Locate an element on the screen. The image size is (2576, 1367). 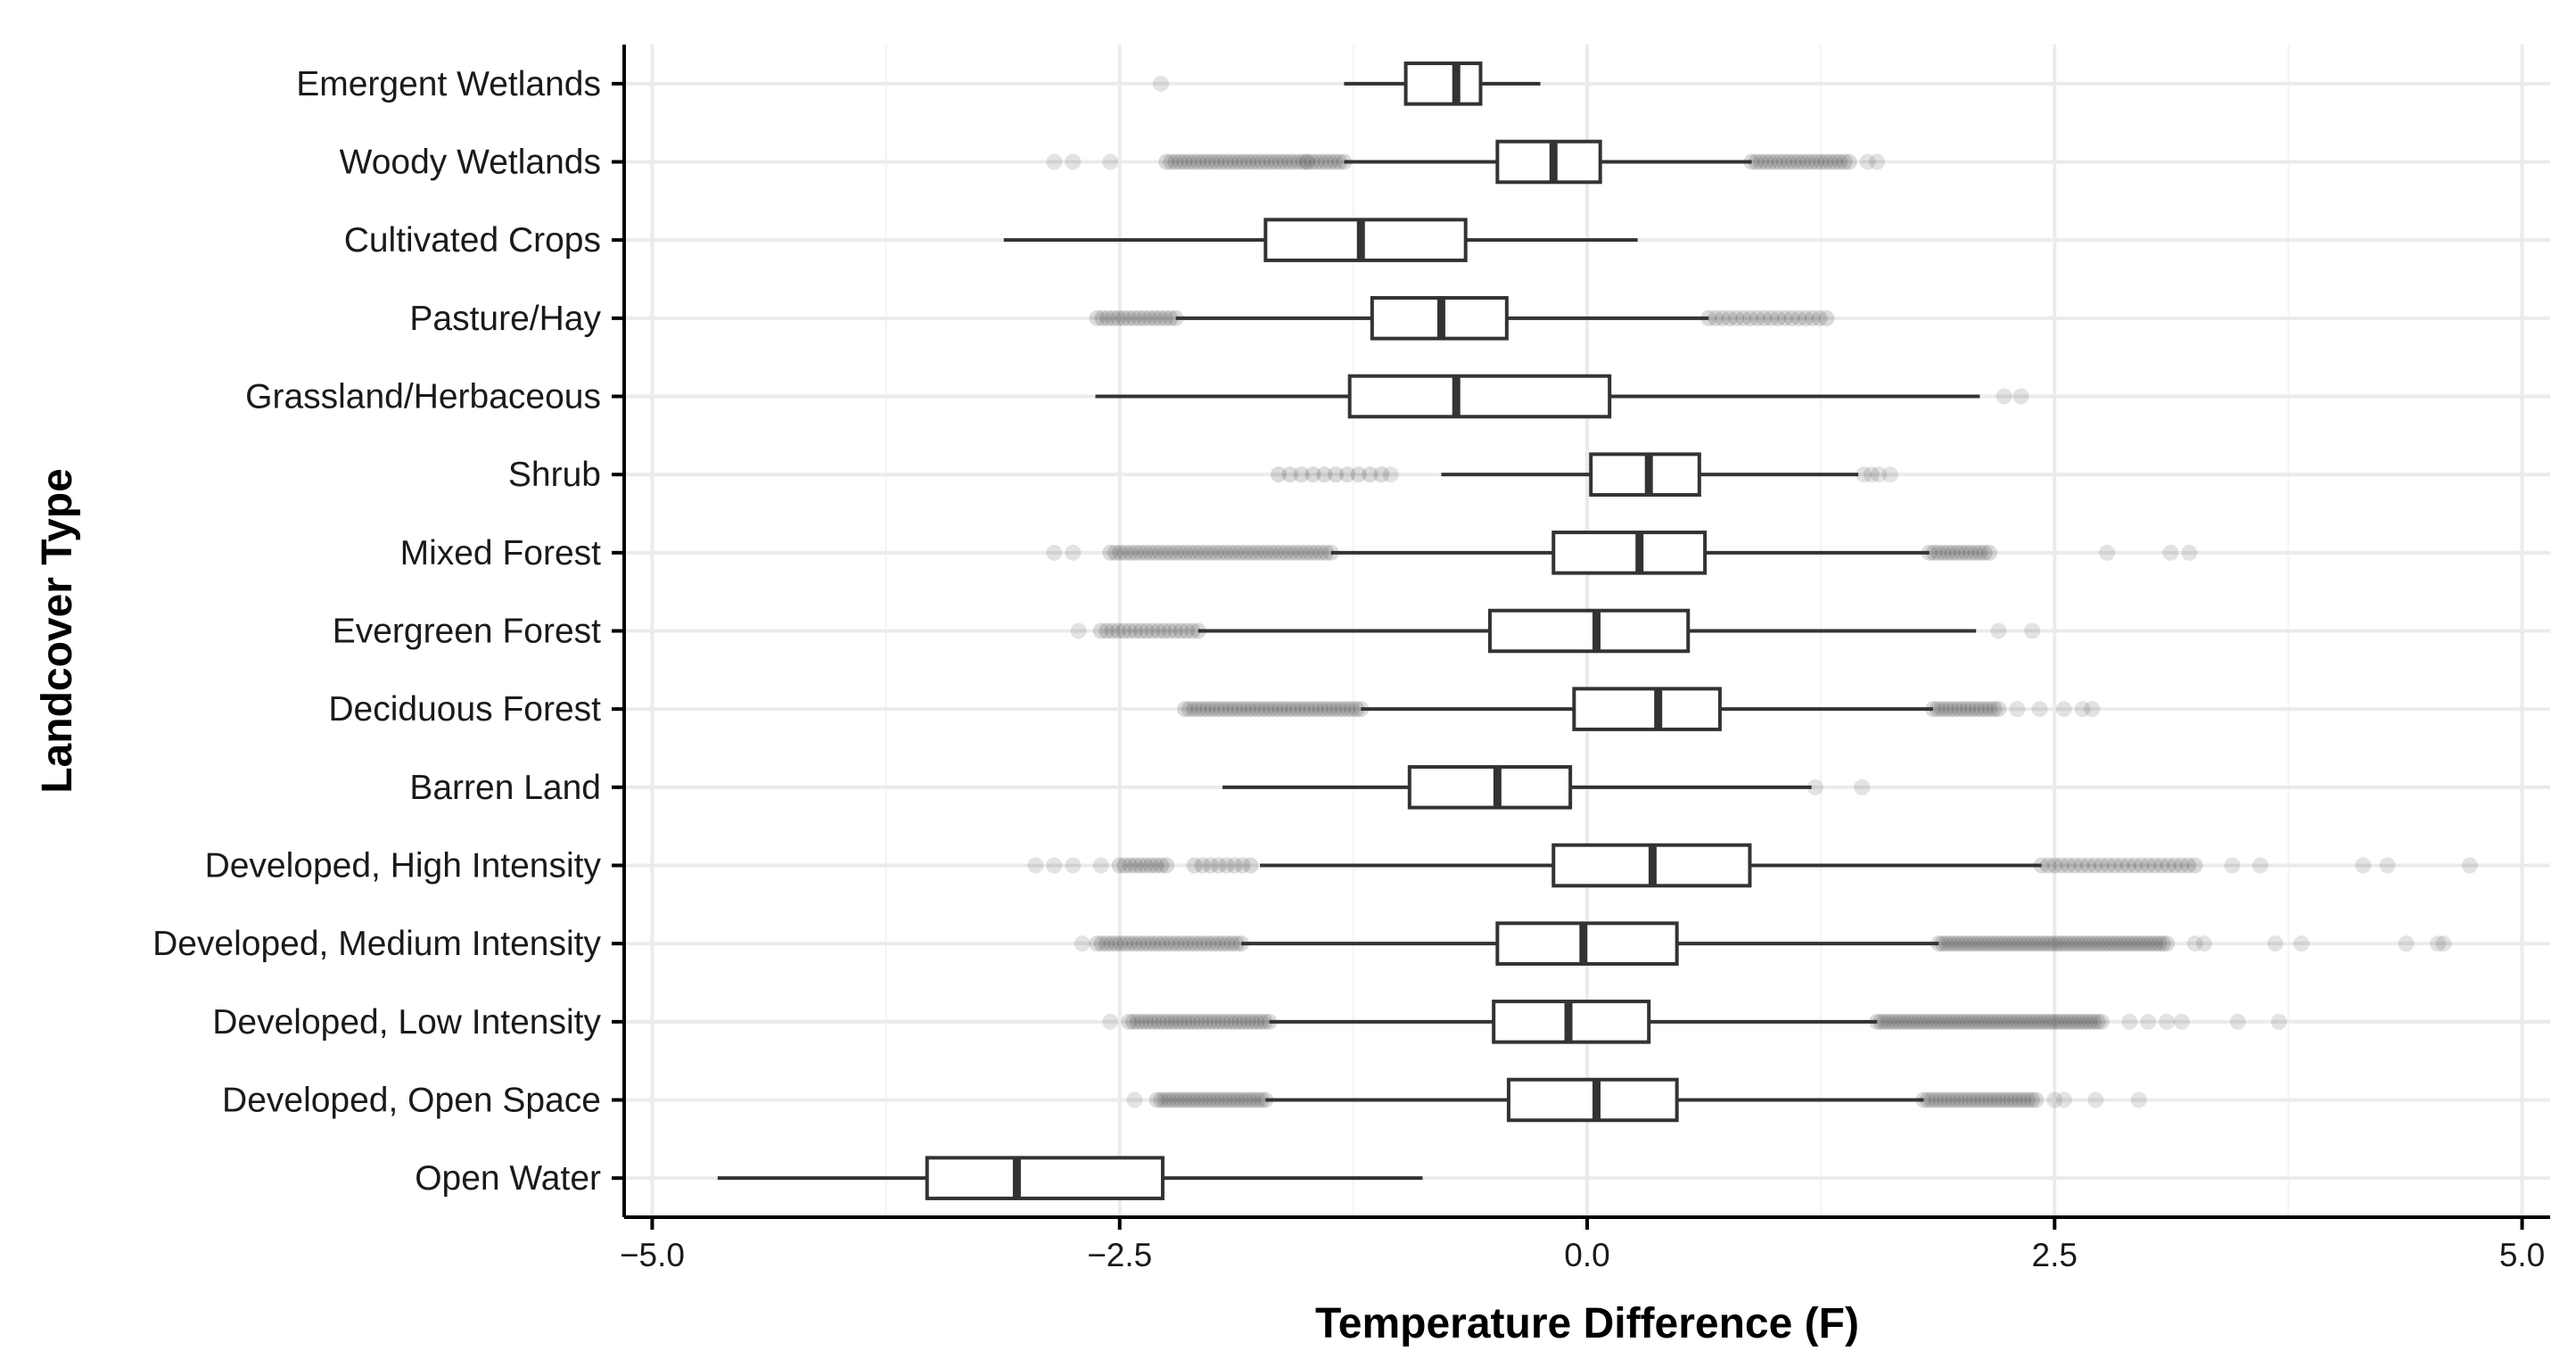
x-tick-label: 5.0 is located at coordinates (2522, 1255).